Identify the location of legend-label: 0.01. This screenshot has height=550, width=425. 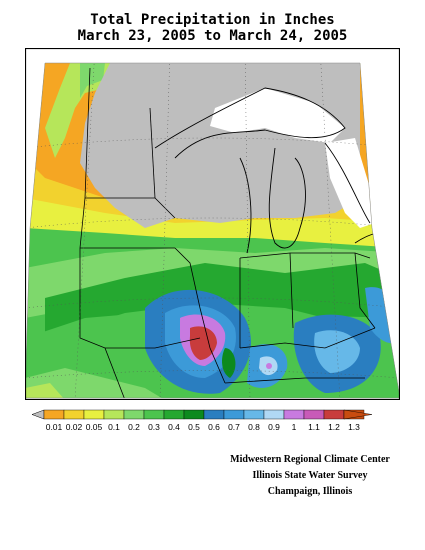
(54, 427).